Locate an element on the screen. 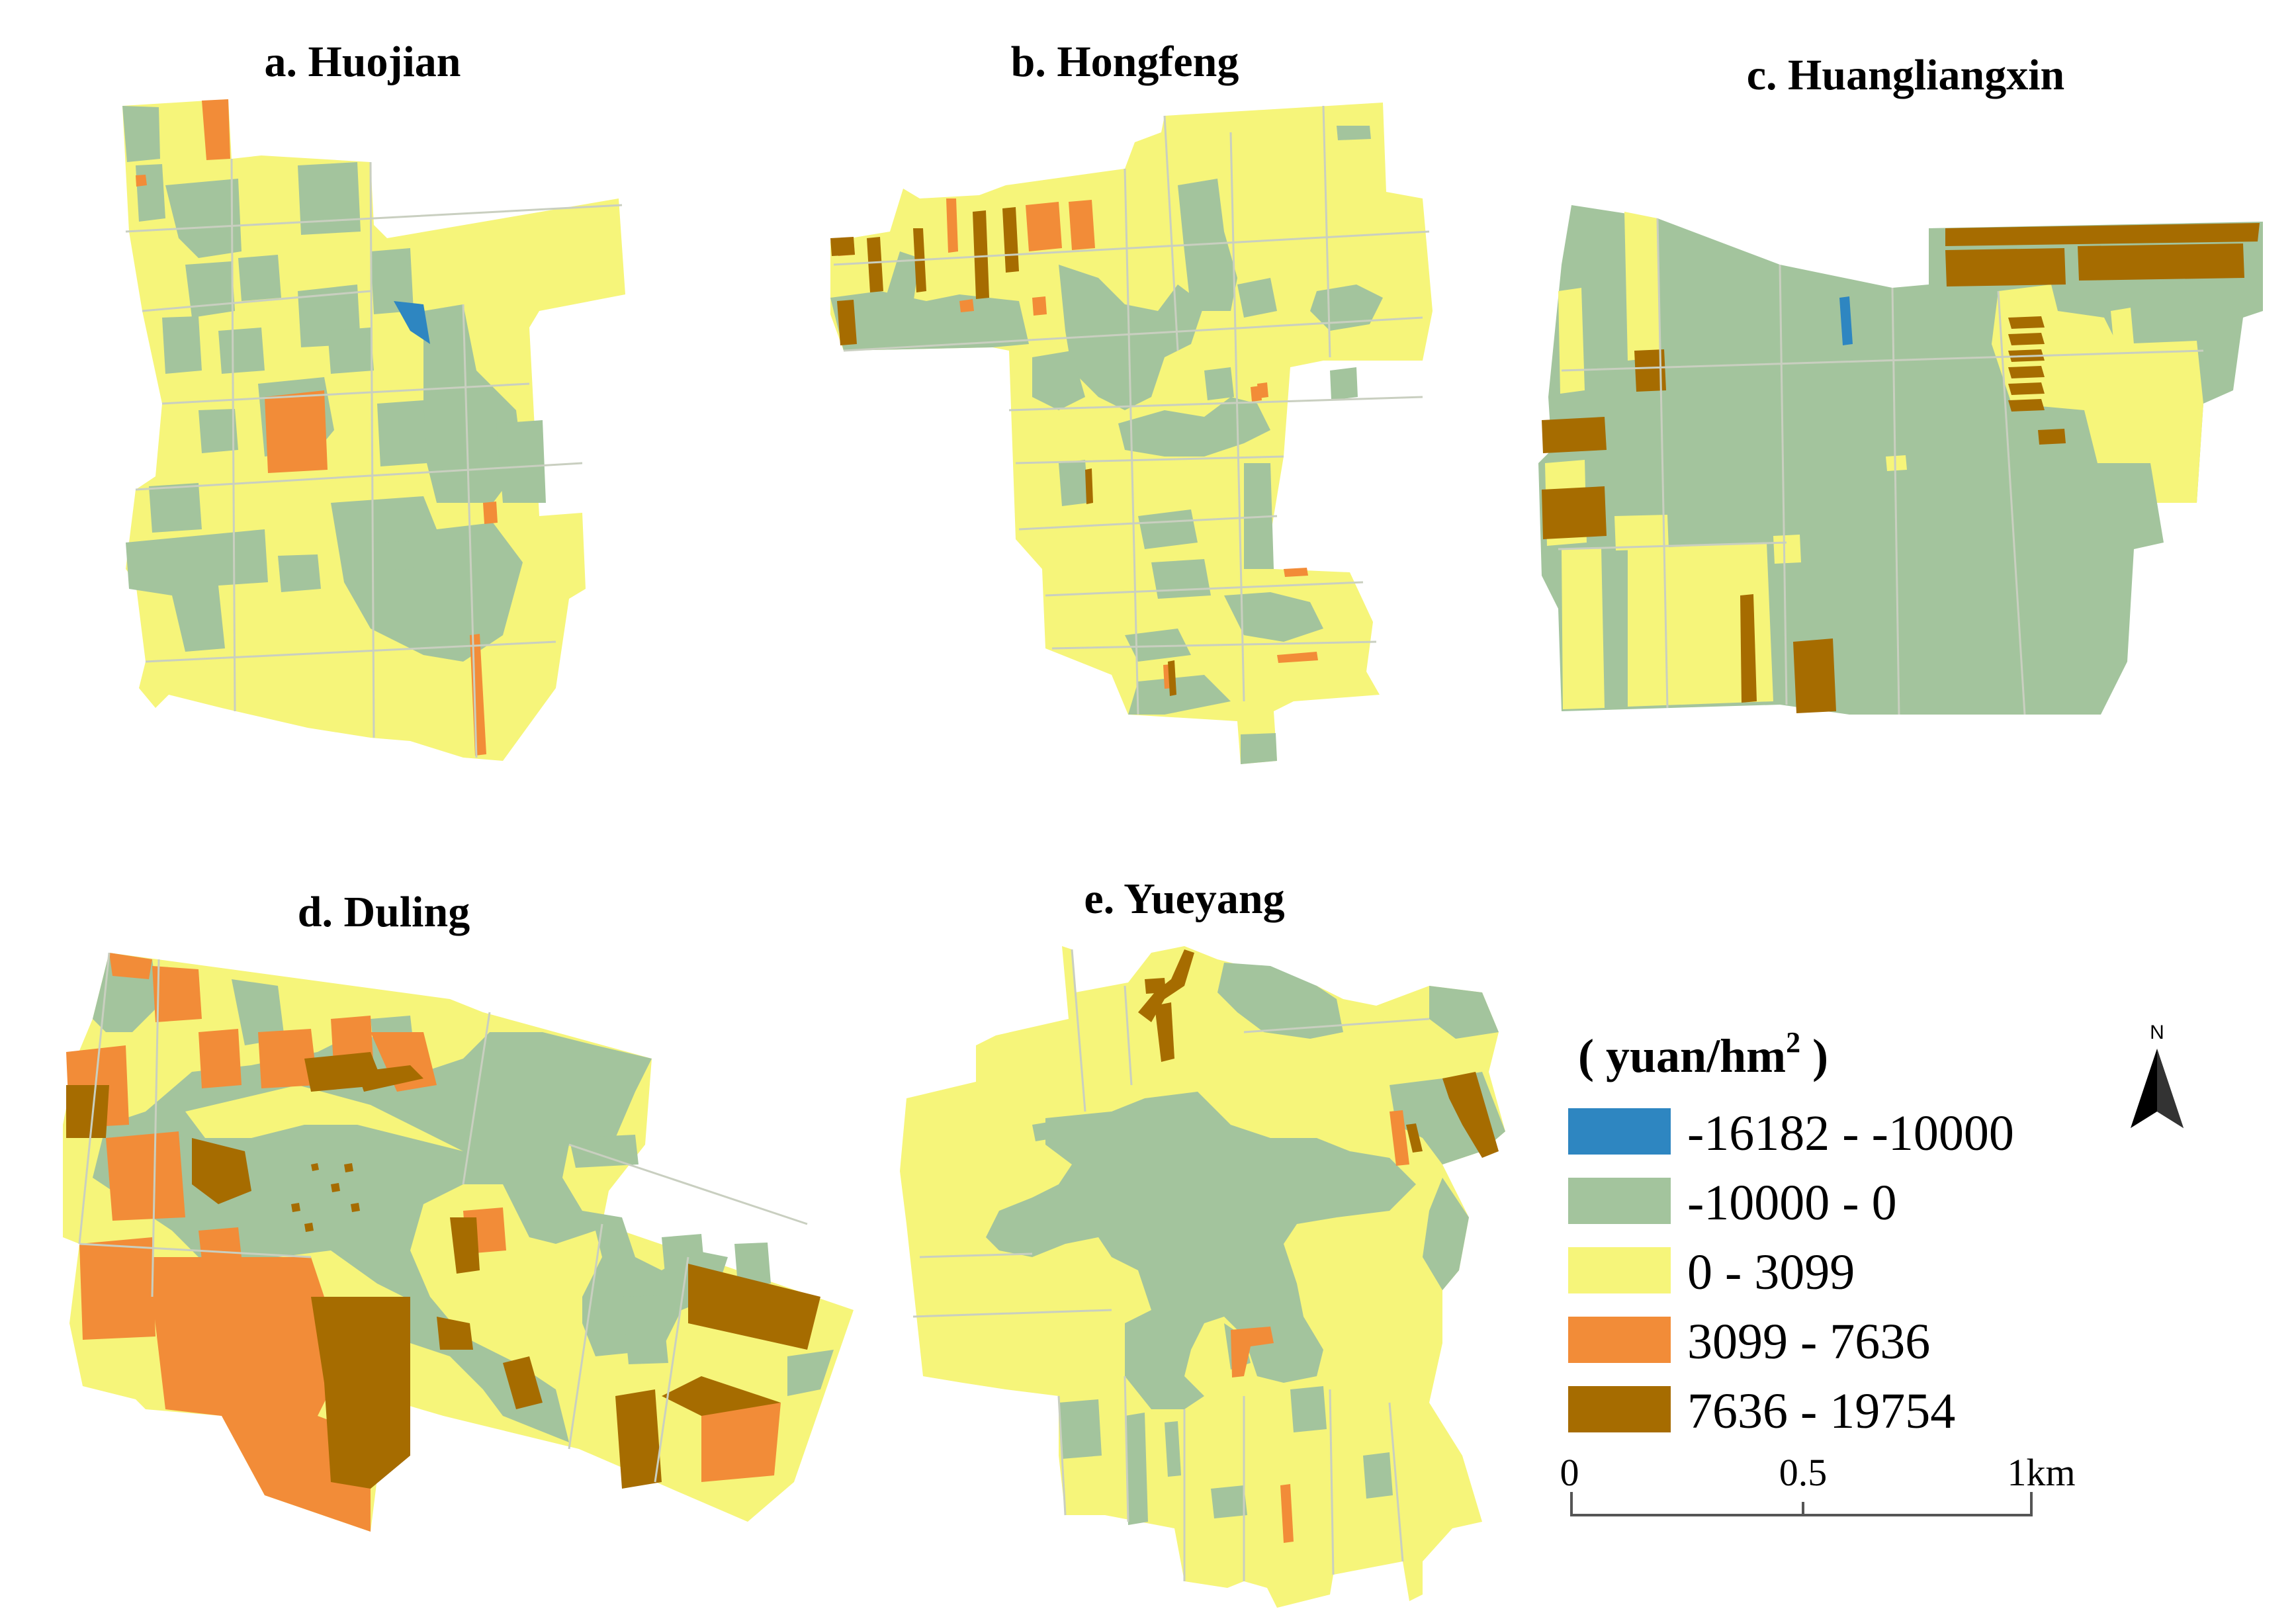 The image size is (2296, 1619). map-yueyang is located at coordinates (1202, 1277).